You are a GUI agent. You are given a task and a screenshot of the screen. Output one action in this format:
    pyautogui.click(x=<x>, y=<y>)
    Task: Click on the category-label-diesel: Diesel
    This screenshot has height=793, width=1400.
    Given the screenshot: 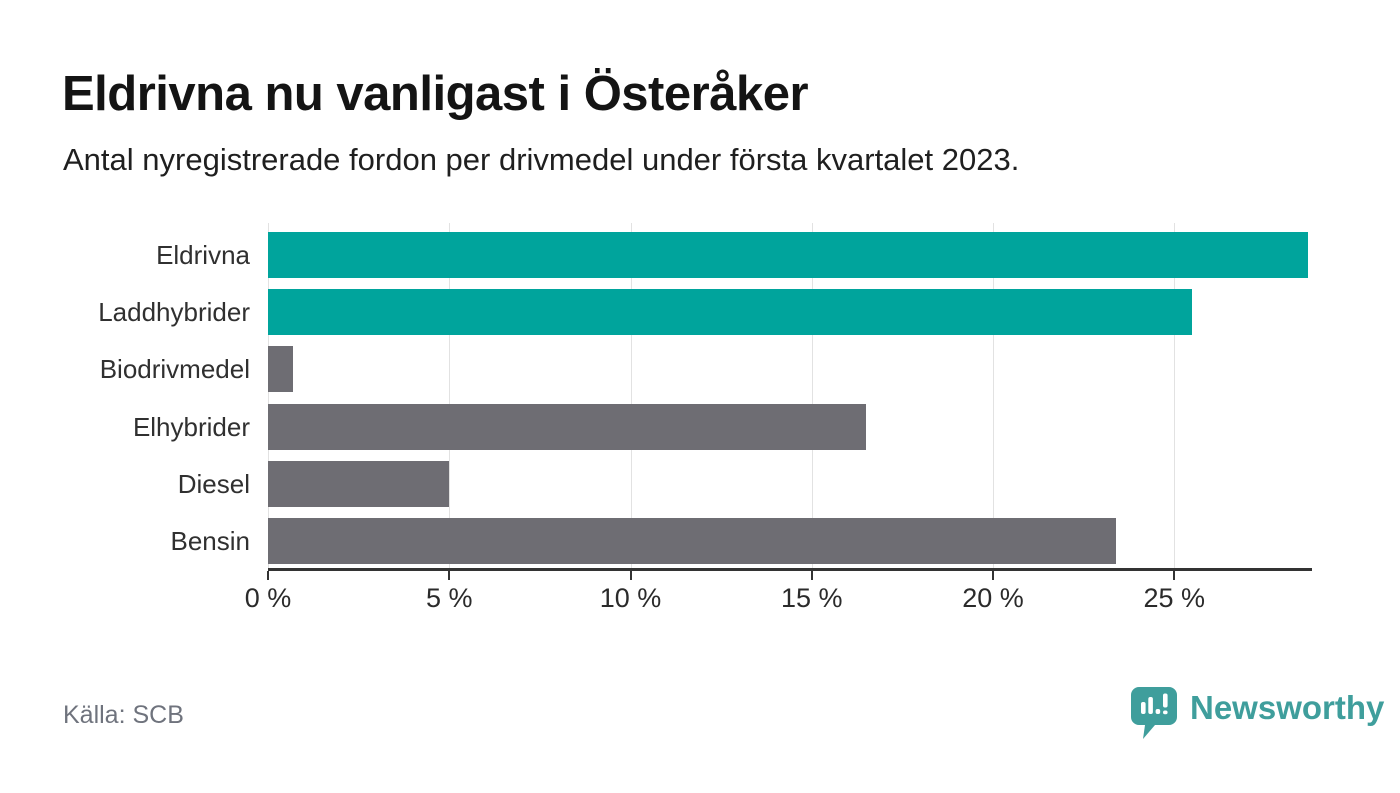 What is the action you would take?
    pyautogui.click(x=213, y=483)
    